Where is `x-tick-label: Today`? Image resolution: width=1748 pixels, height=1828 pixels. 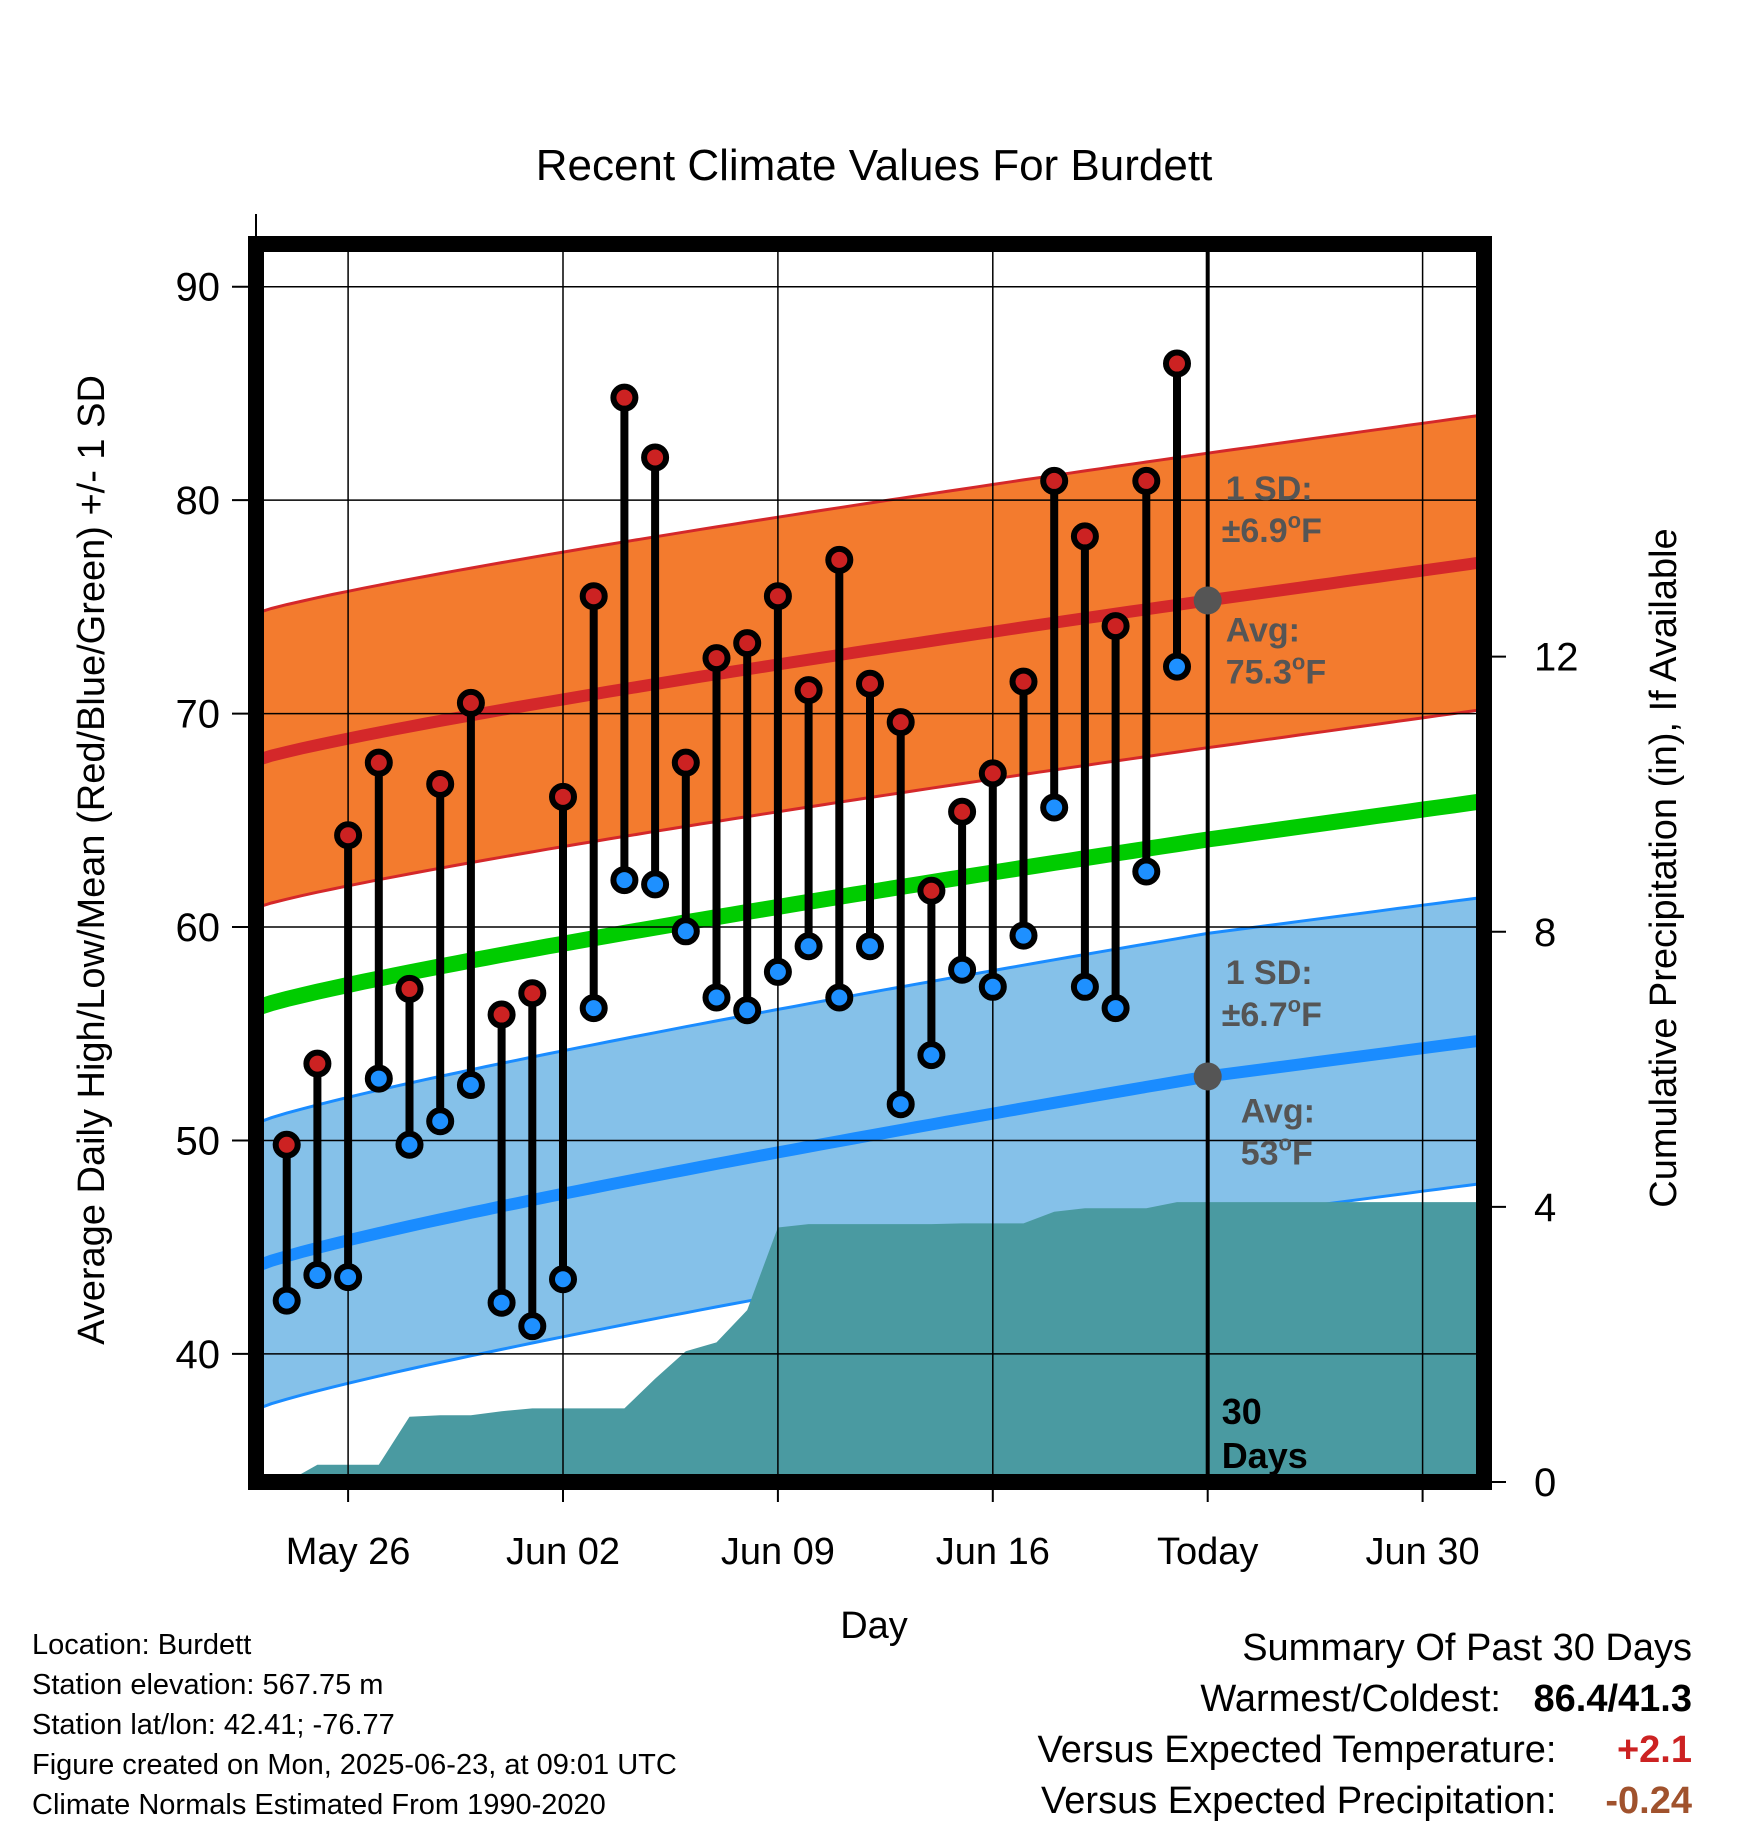
x-tick-label: Today is located at coordinates (1207, 1552).